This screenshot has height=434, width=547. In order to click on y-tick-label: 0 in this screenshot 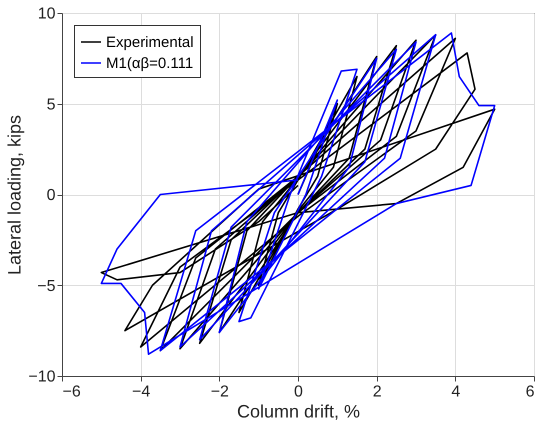, I will do `click(51, 195)`.